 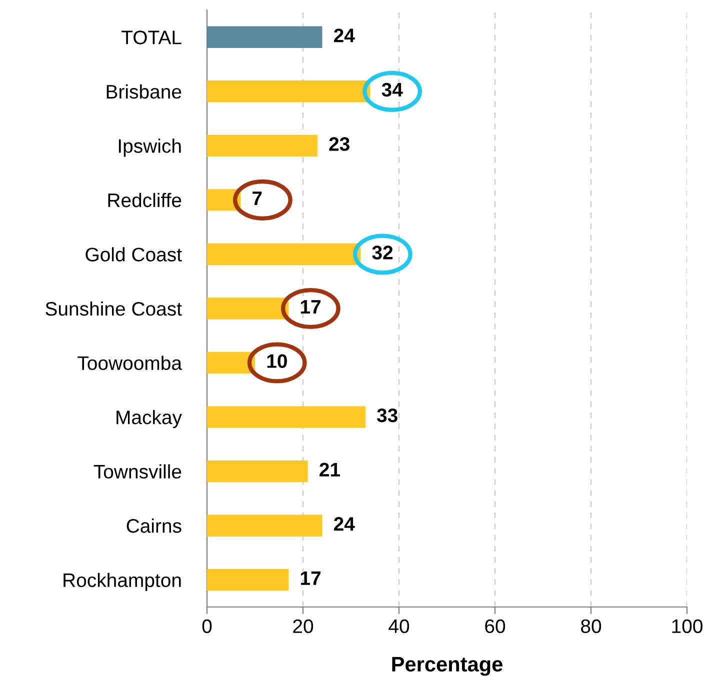 What do you see at coordinates (207, 626) in the screenshot?
I see `x-tick-label: 0` at bounding box center [207, 626].